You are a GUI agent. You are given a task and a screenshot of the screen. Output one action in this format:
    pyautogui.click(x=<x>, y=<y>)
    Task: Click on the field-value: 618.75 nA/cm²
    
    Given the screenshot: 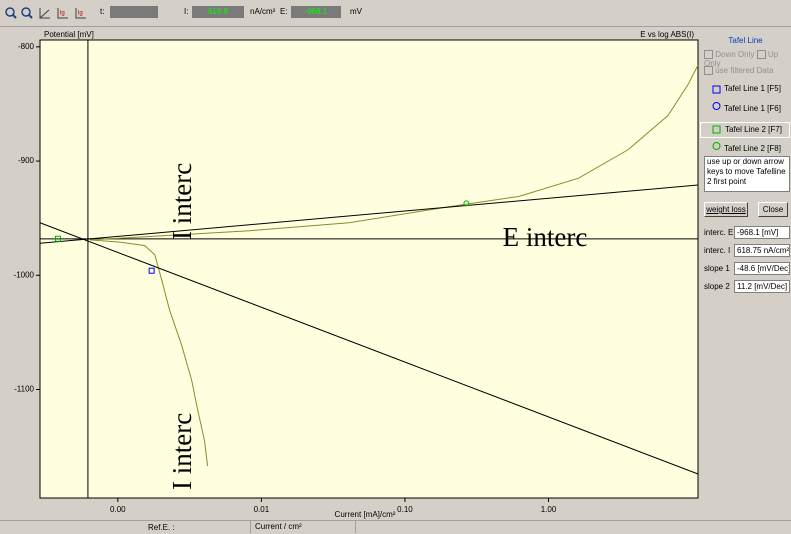 What is the action you would take?
    pyautogui.click(x=762, y=250)
    